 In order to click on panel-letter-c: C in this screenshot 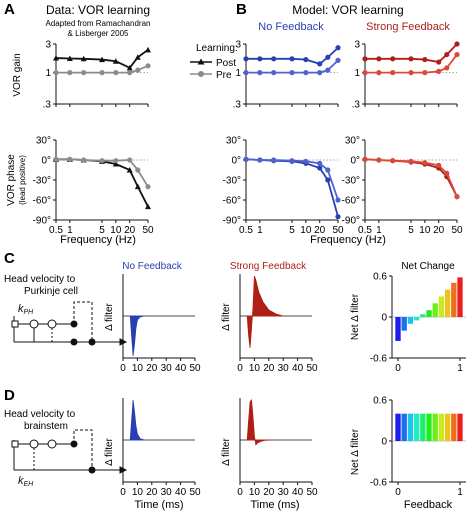, I will do `click(9, 258)`.